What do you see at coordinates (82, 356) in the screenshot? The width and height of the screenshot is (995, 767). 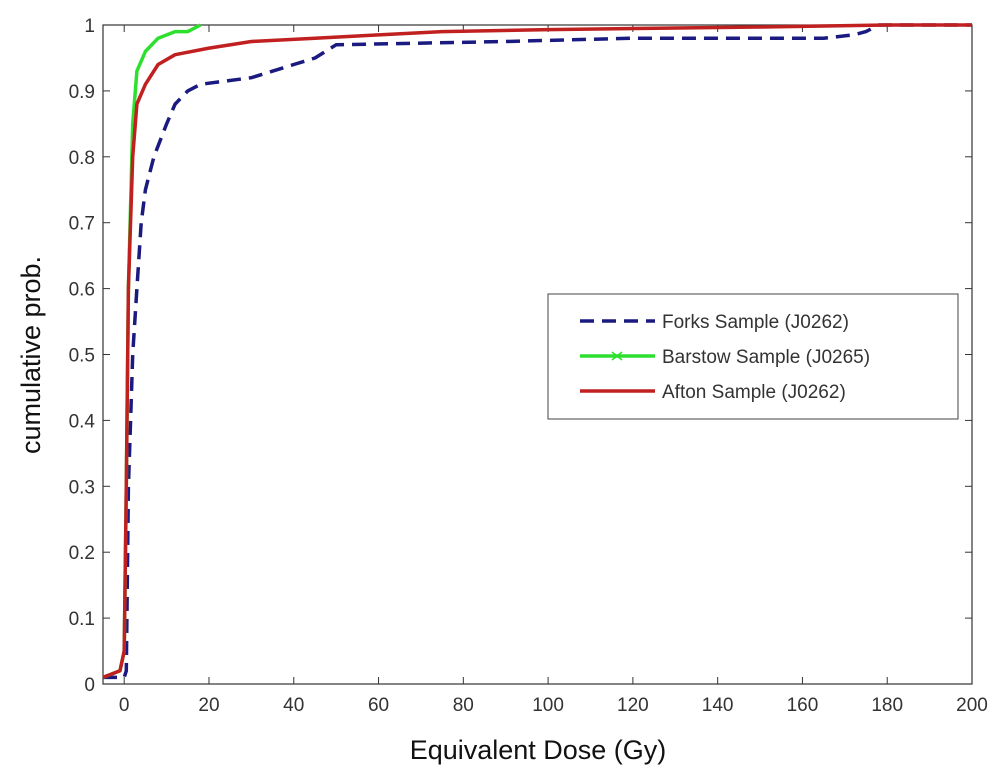 I see `y-tick-label: 0.5` at bounding box center [82, 356].